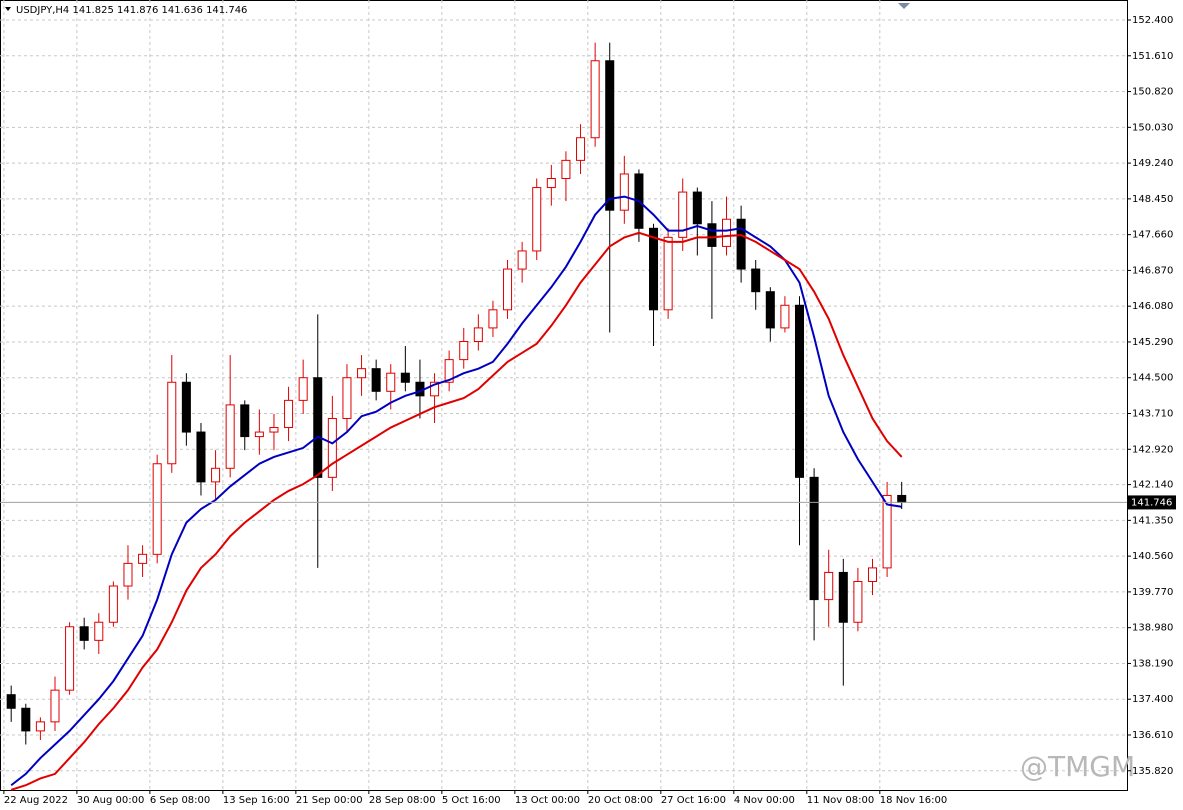 This screenshot has width=1183, height=810. What do you see at coordinates (1152, 592) in the screenshot?
I see `y-tick-label: 139.770` at bounding box center [1152, 592].